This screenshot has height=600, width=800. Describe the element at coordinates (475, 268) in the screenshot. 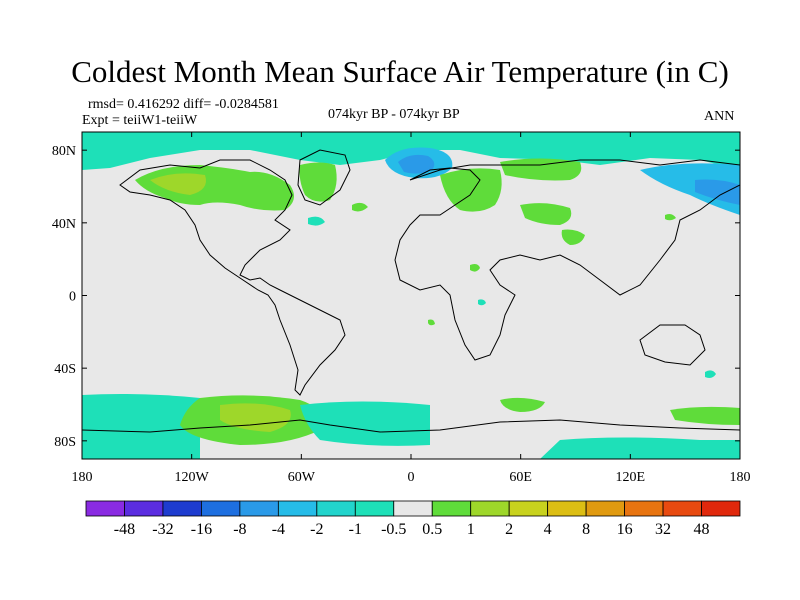

I see `anomaly-arabia-patch` at that location.